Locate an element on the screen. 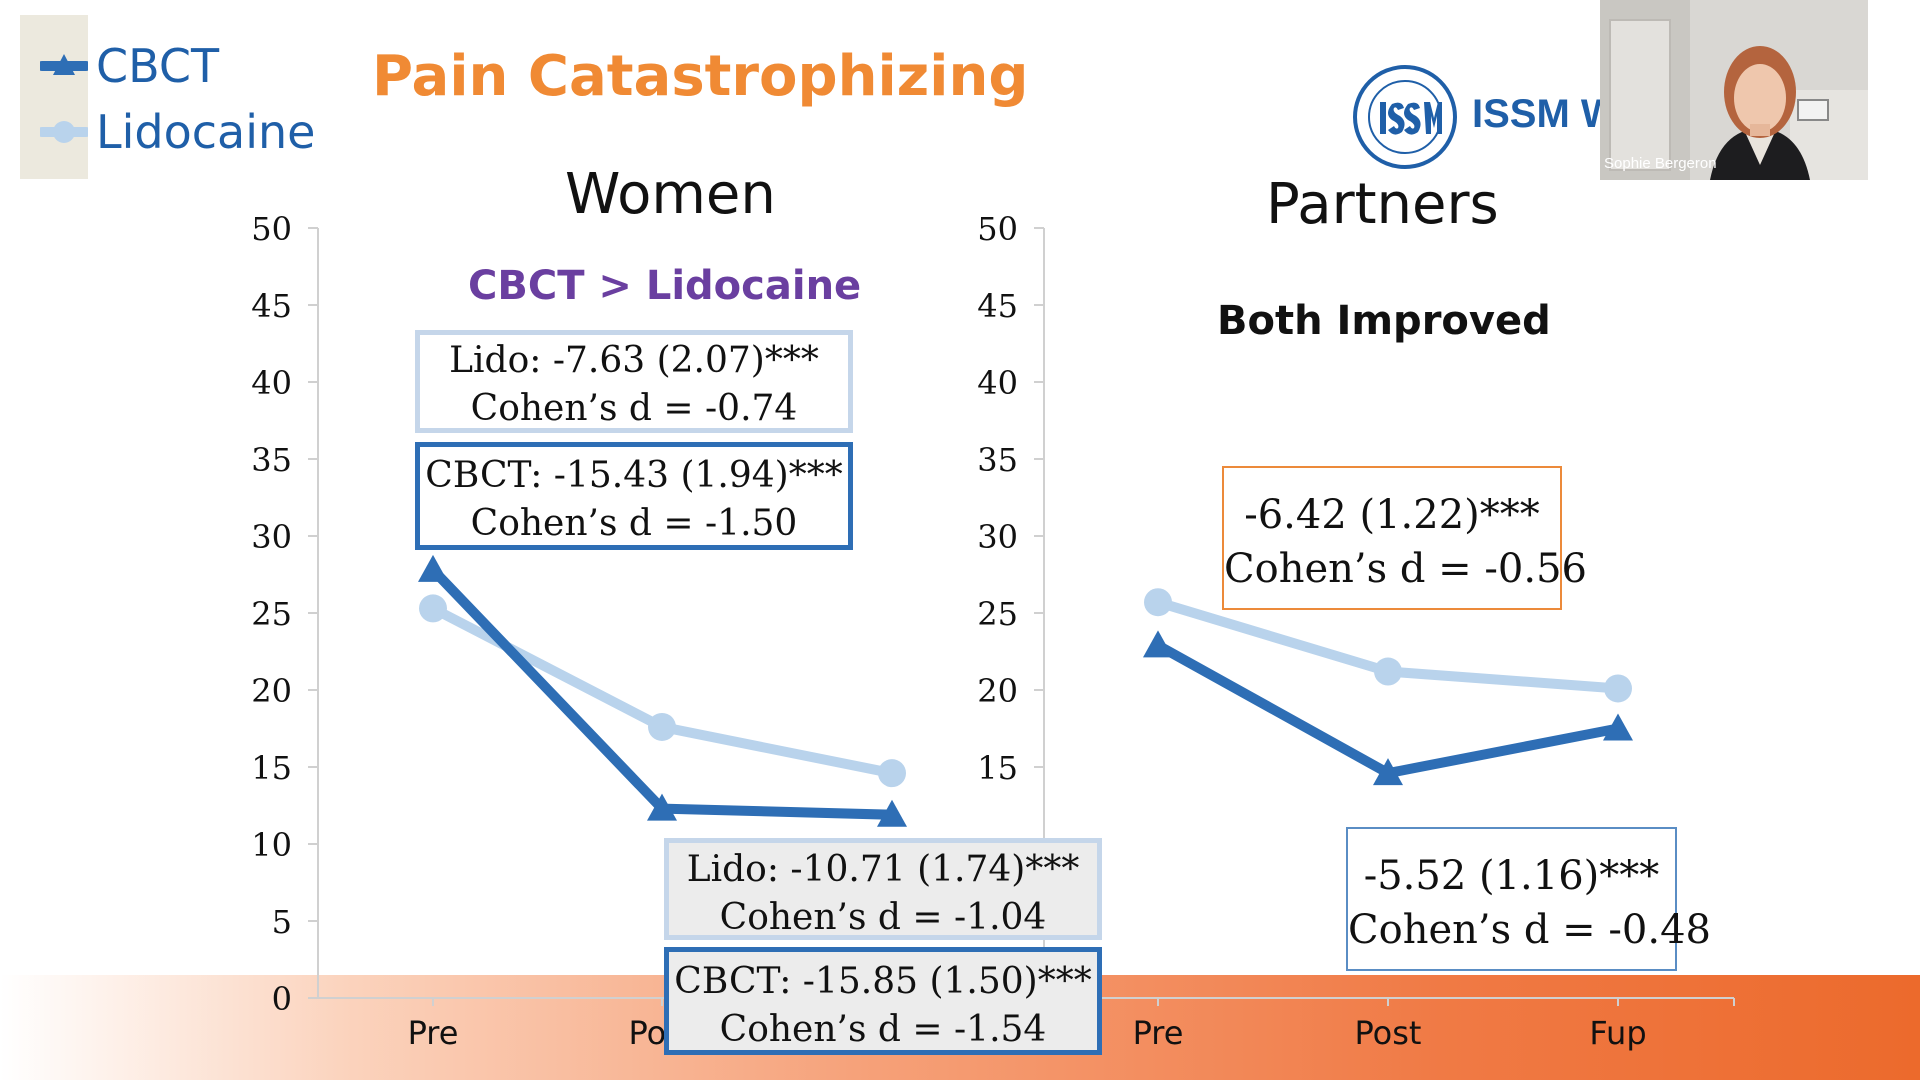 The image size is (1920, 1080). women-y-tick-label: 45 is located at coordinates (271, 306).